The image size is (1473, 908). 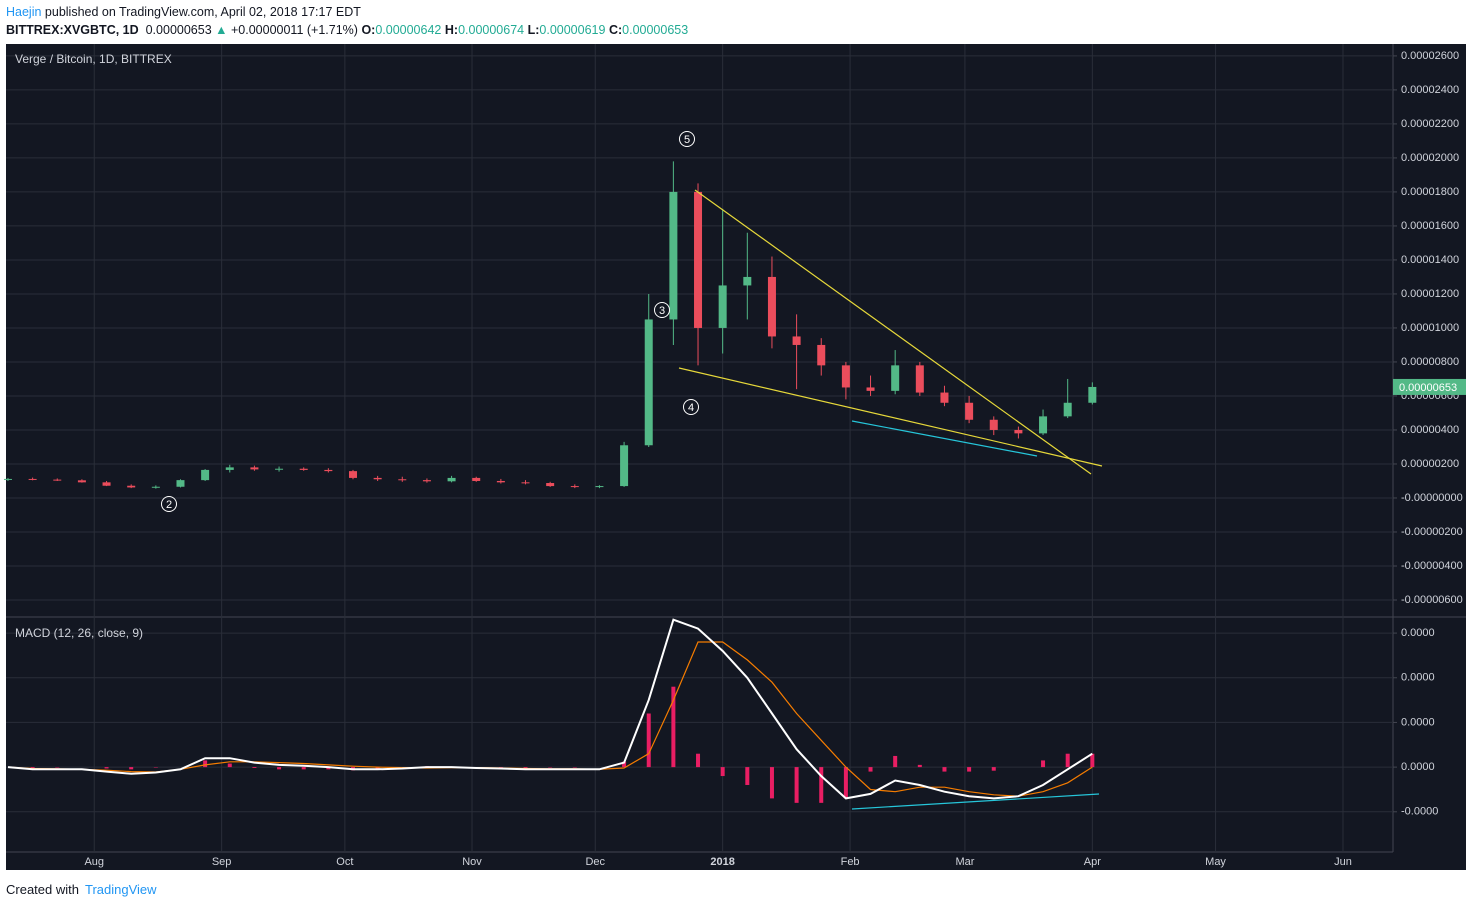 What do you see at coordinates (964, 862) in the screenshot?
I see `x-tick-label: Mar` at bounding box center [964, 862].